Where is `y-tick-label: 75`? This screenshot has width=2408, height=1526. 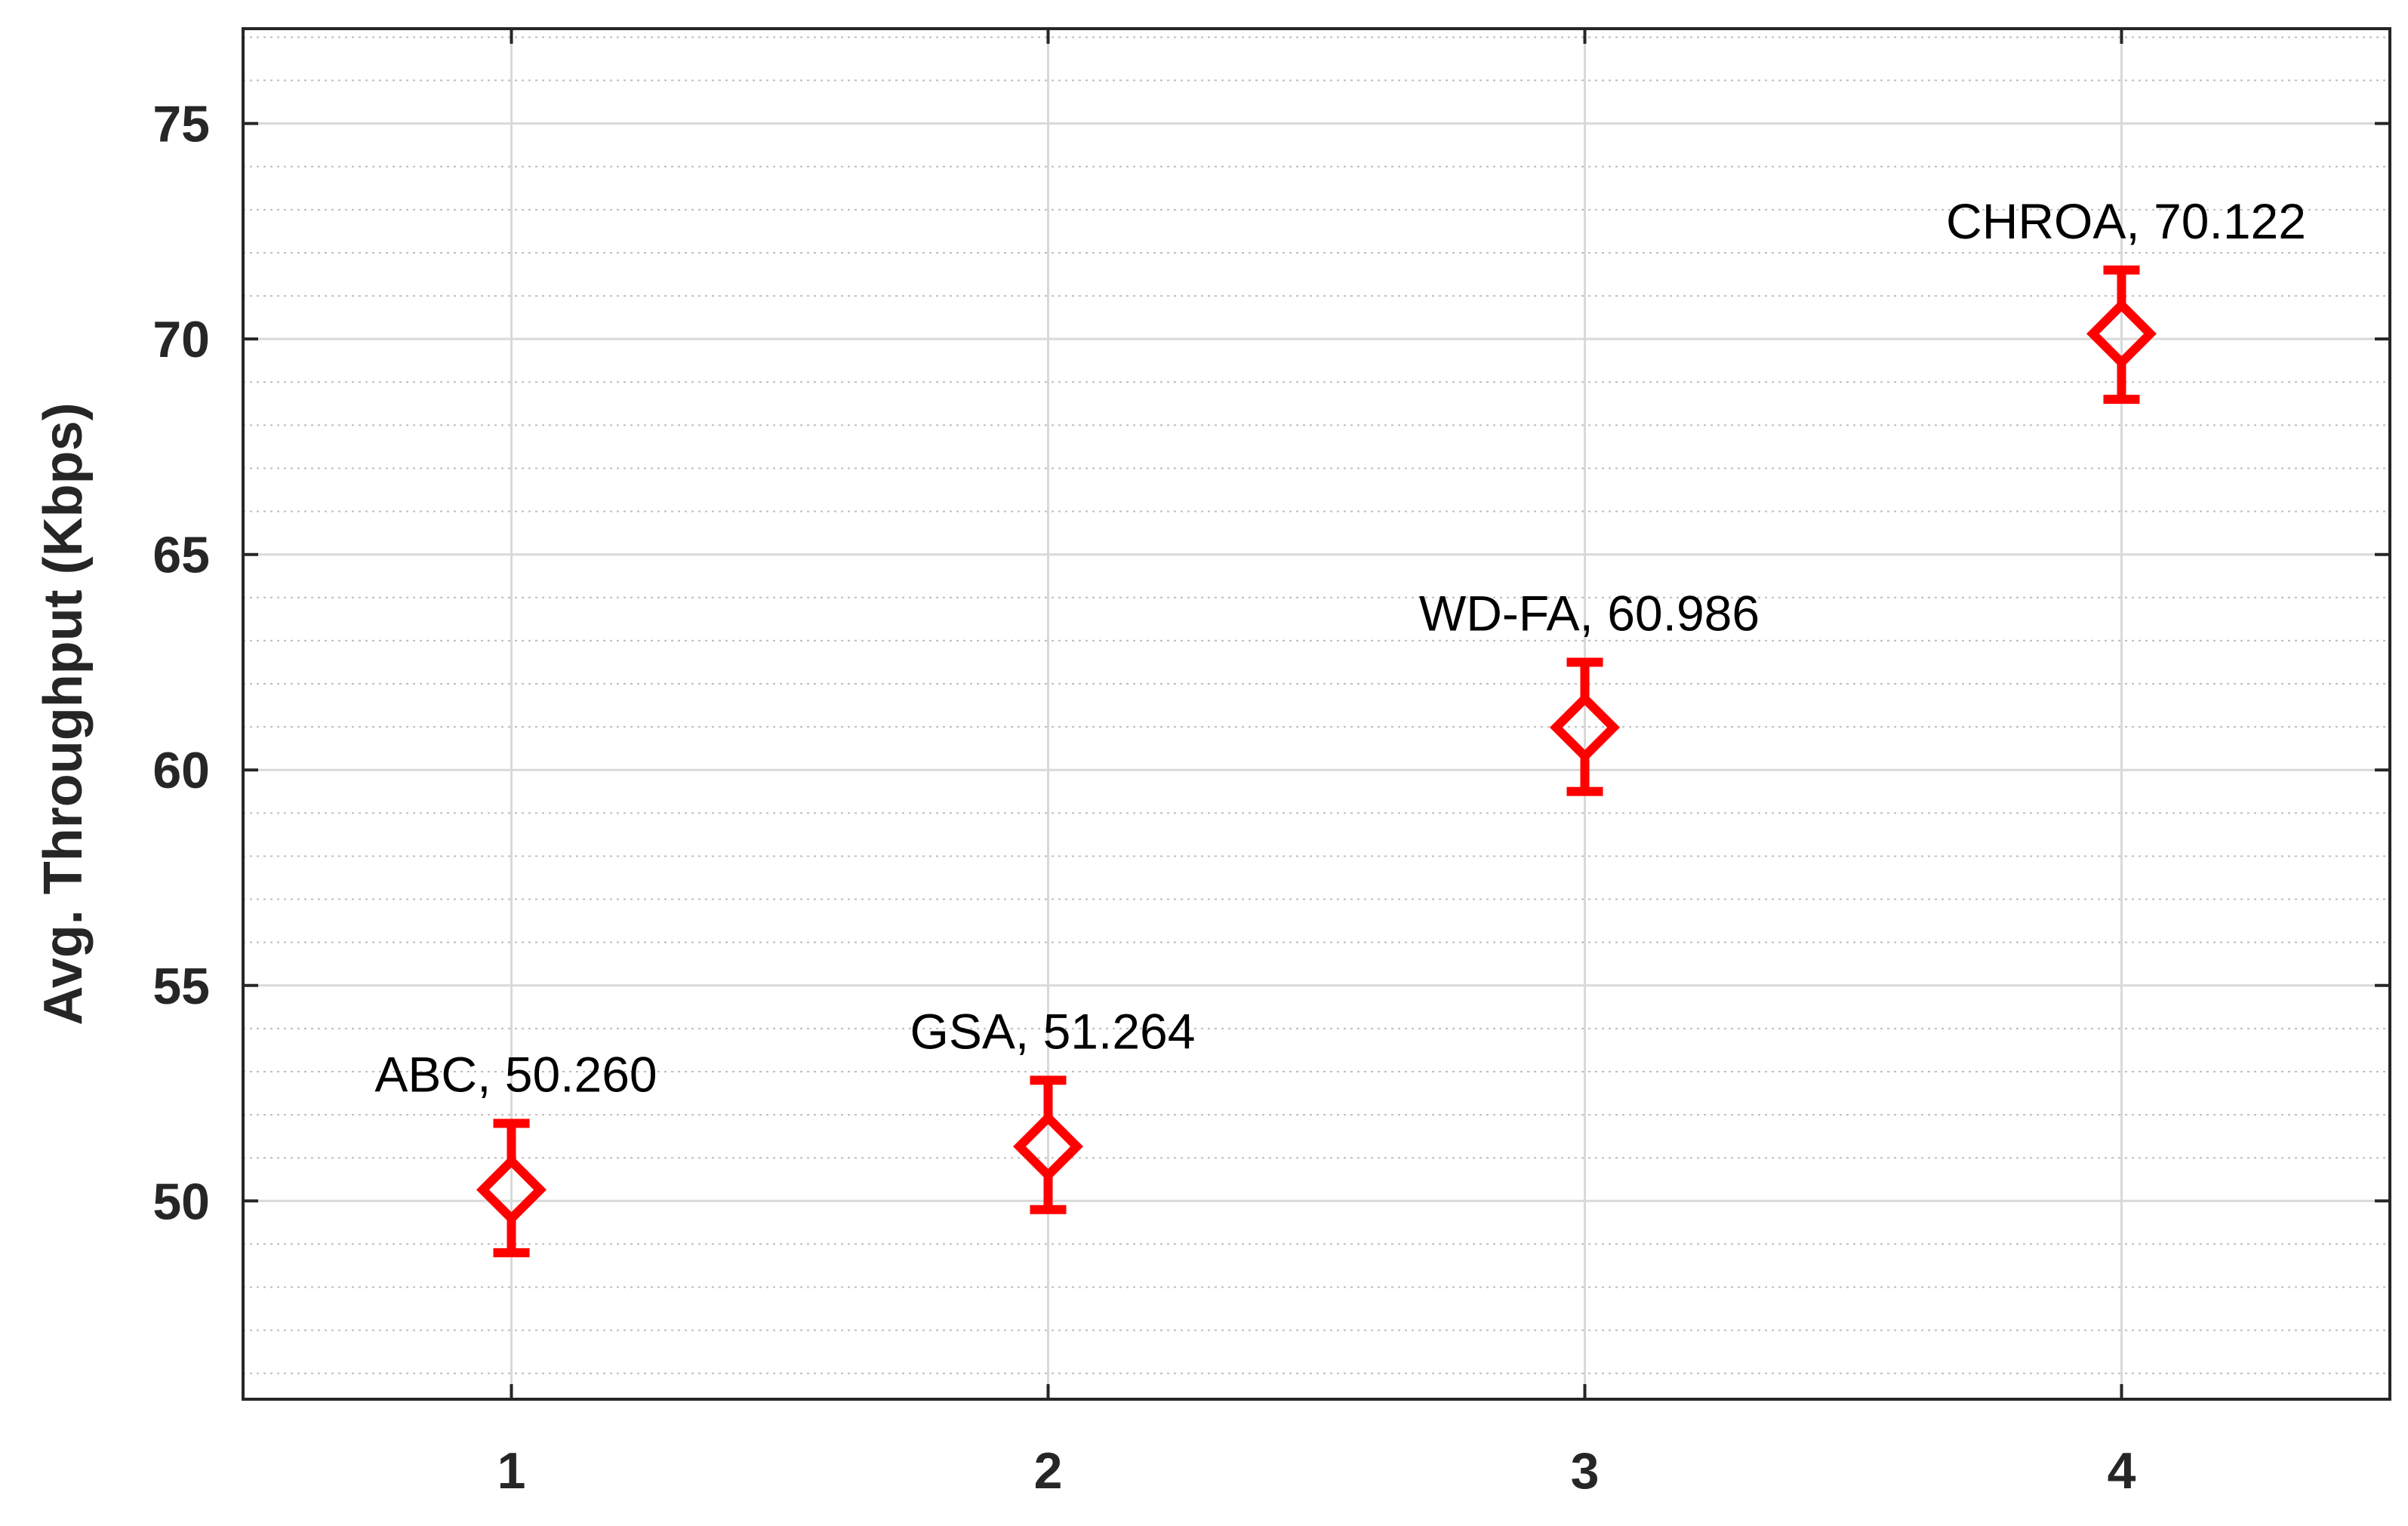
y-tick-label: 75 is located at coordinates (181, 125).